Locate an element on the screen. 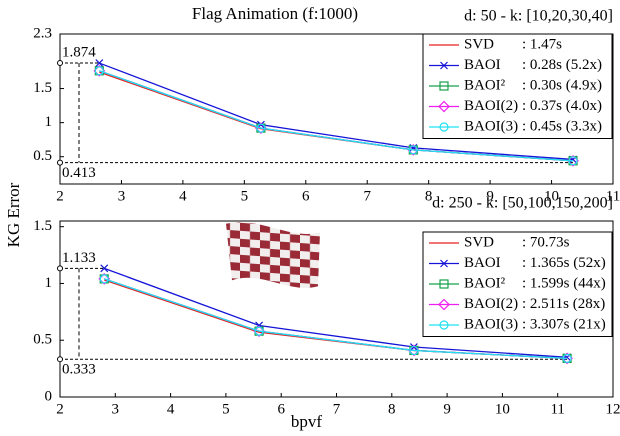 This screenshot has width=620, height=436. legend-timing: : 0.30s (4.9x) is located at coordinates (562, 85).